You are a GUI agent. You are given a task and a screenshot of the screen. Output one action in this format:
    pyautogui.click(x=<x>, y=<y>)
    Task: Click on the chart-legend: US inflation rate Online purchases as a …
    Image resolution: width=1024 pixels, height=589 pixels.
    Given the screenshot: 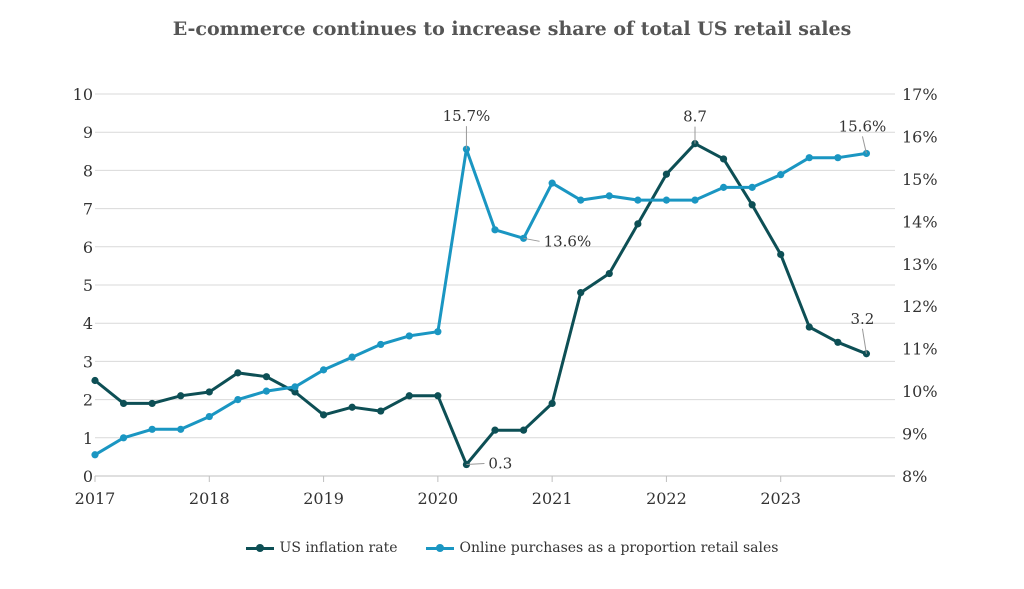 What is the action you would take?
    pyautogui.click(x=512, y=548)
    